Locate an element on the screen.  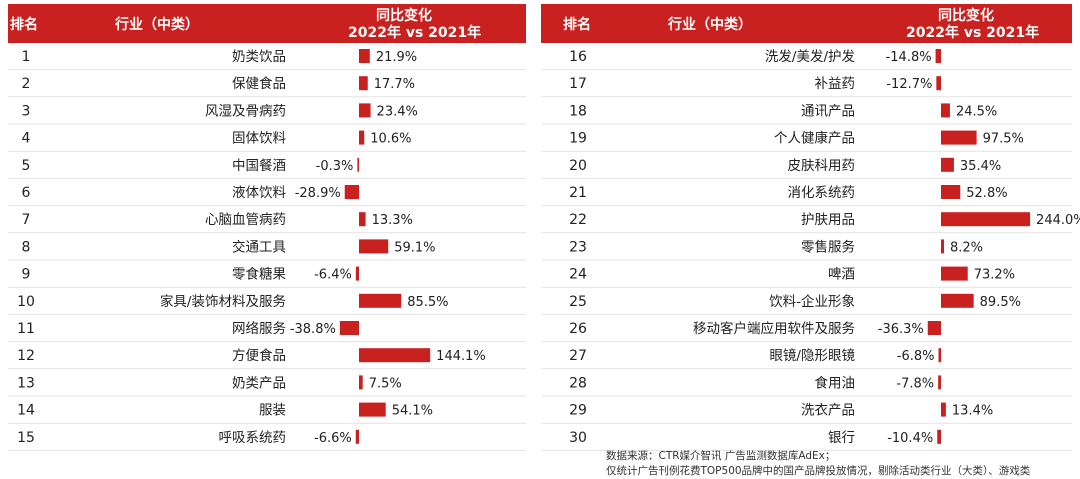
value-label: 13.3% is located at coordinates (392, 220).